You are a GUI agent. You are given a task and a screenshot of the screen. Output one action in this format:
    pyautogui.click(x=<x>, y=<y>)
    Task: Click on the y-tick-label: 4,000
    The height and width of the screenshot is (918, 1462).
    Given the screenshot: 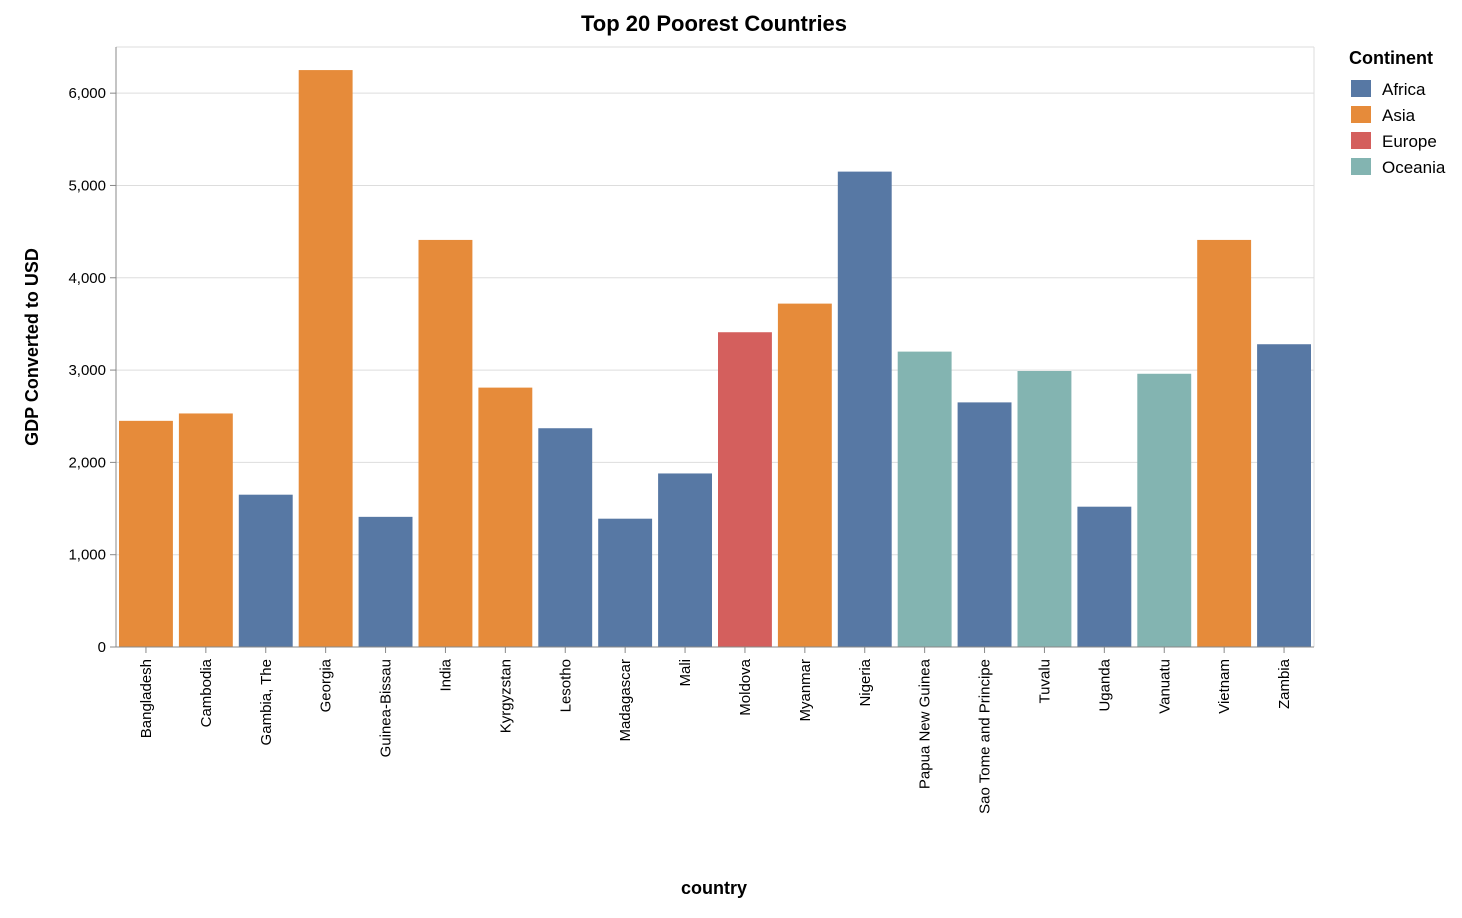 What is the action you would take?
    pyautogui.click(x=87, y=278)
    